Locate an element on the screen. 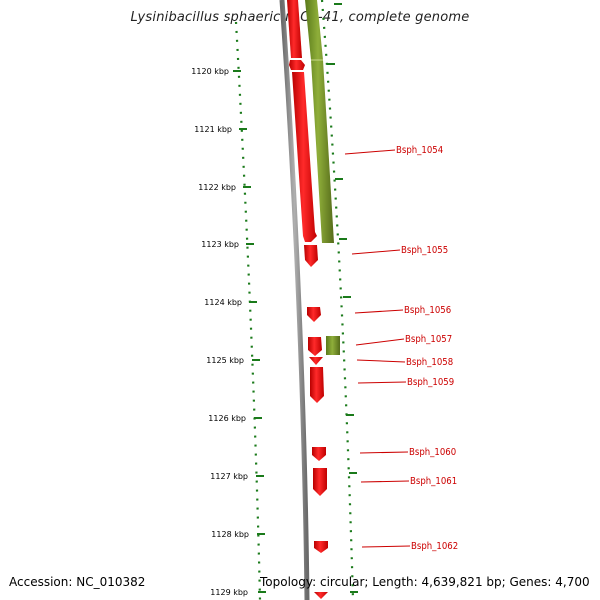 The image size is (600, 600). outer-track is located at coordinates (337, 300).